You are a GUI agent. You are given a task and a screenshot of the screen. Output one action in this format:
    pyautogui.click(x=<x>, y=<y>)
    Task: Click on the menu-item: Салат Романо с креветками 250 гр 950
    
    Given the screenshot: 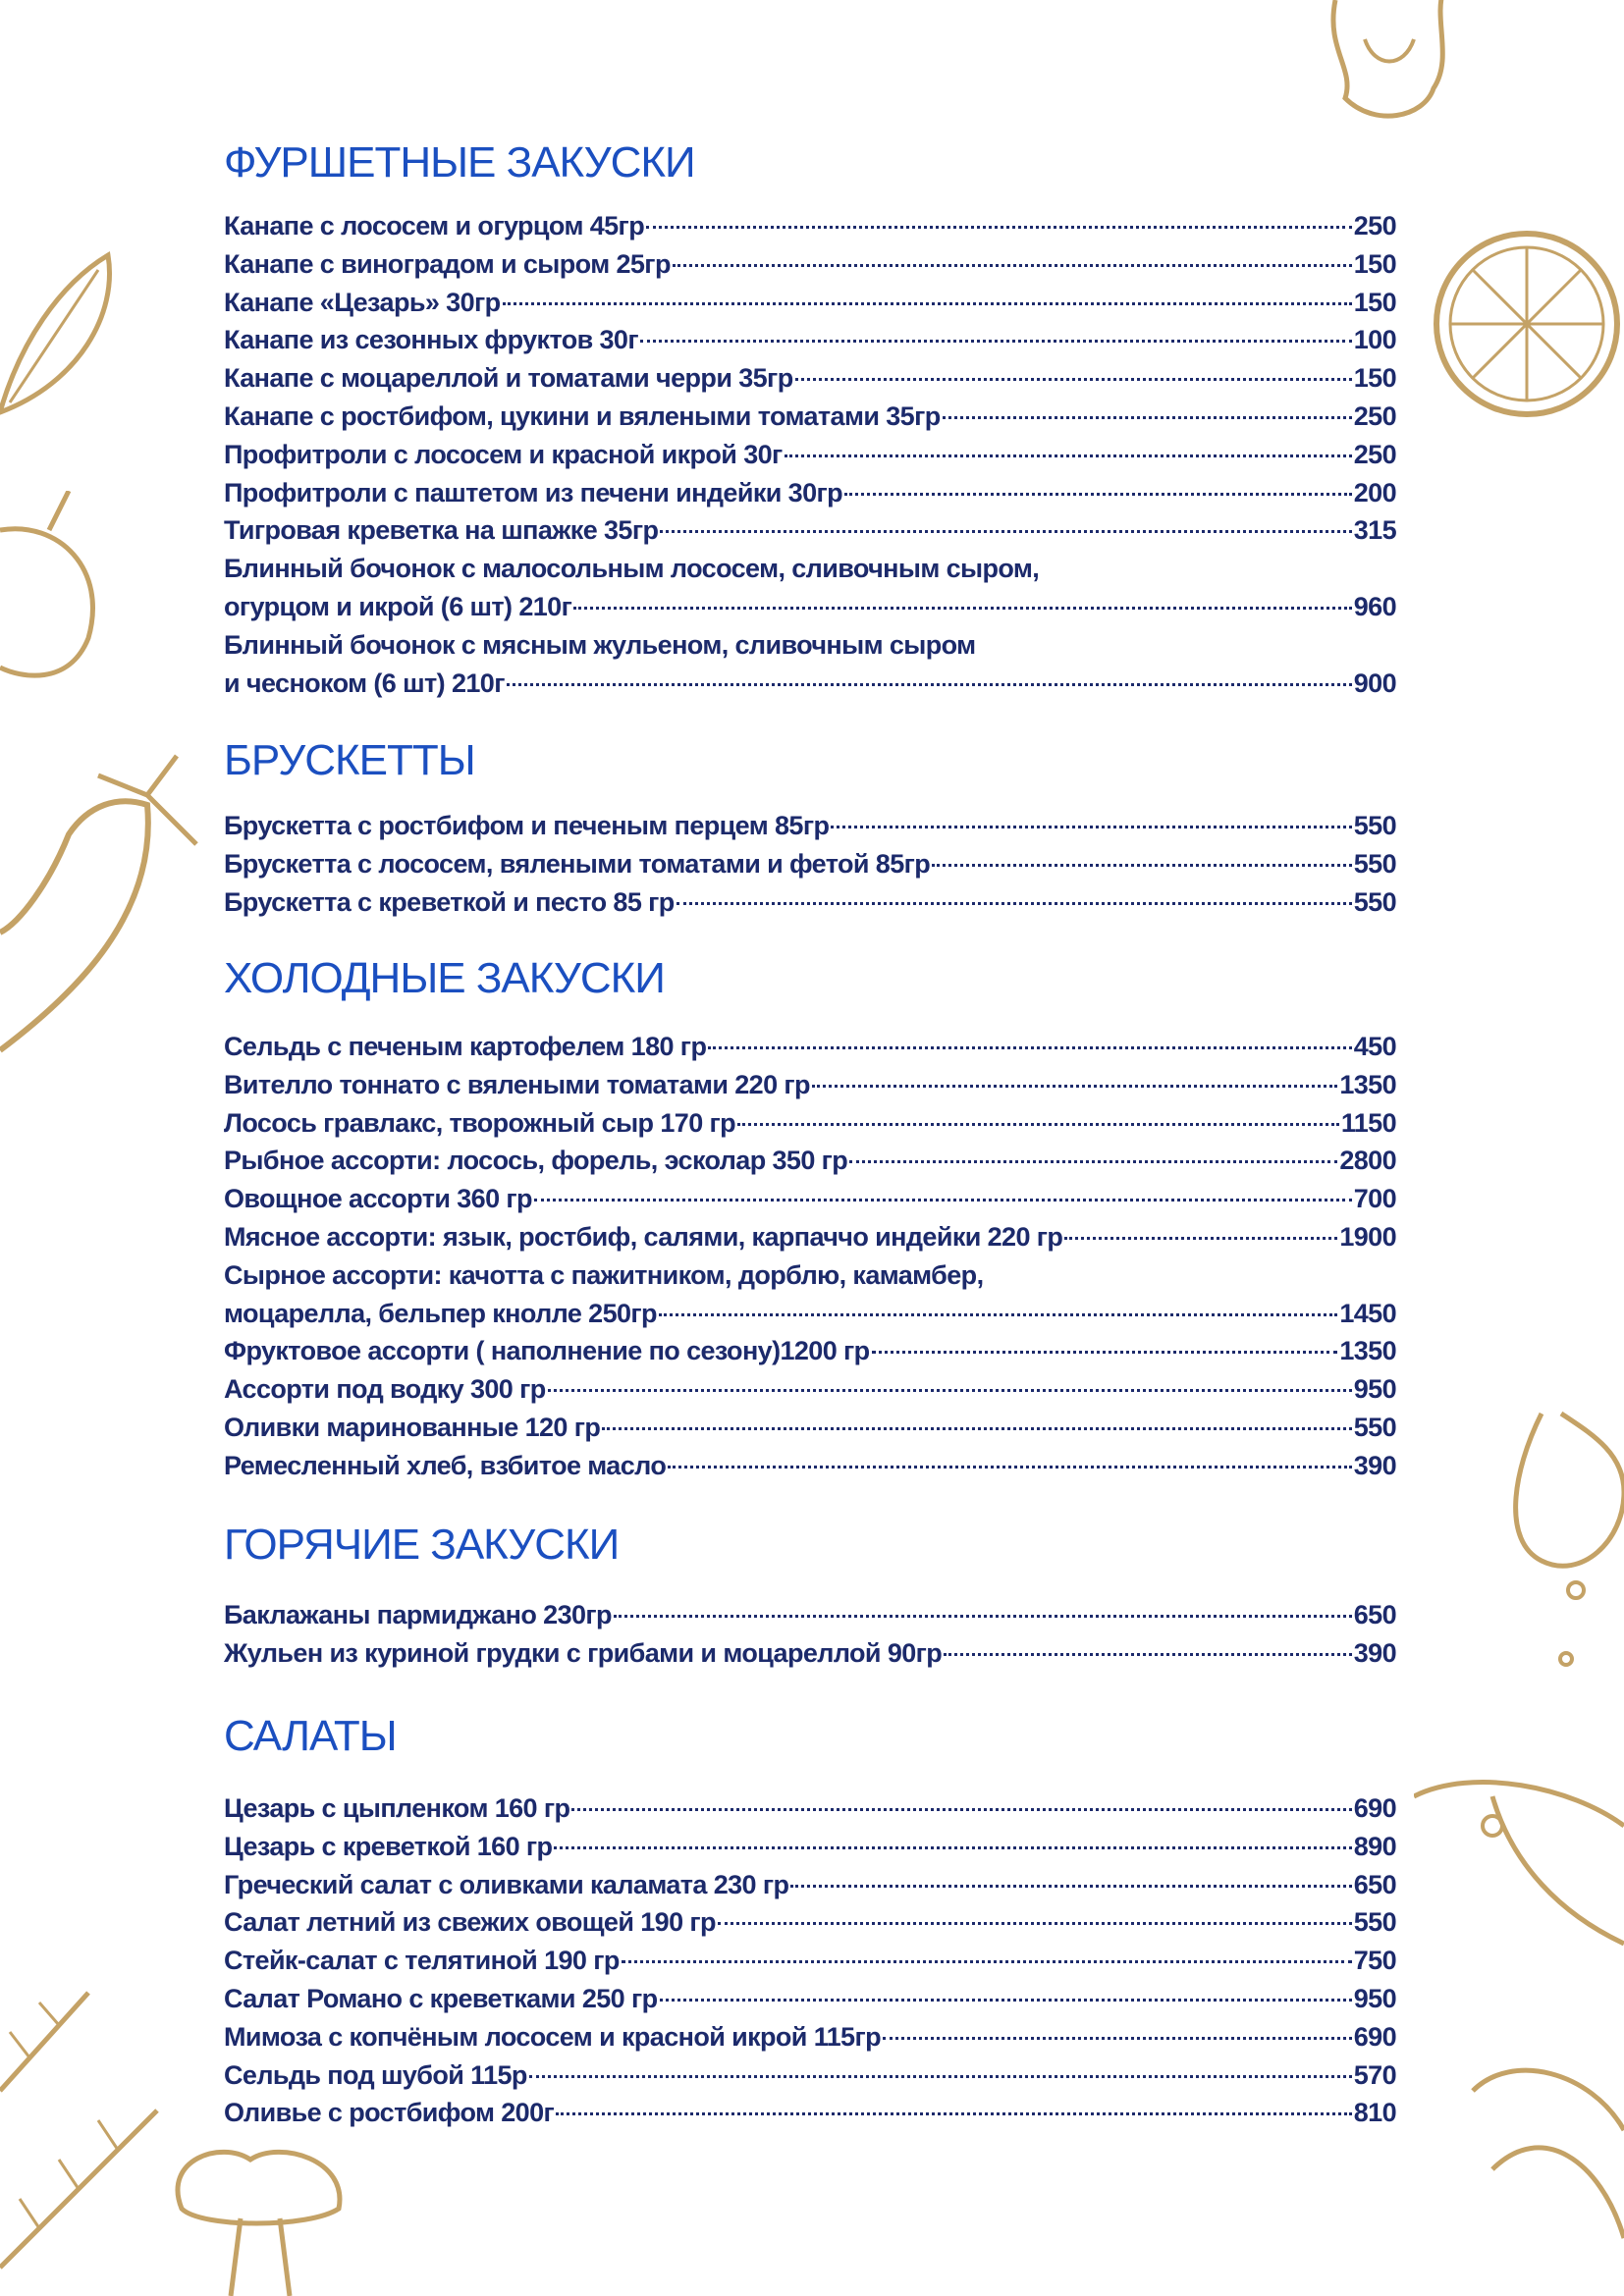 What is the action you would take?
    pyautogui.click(x=810, y=1999)
    